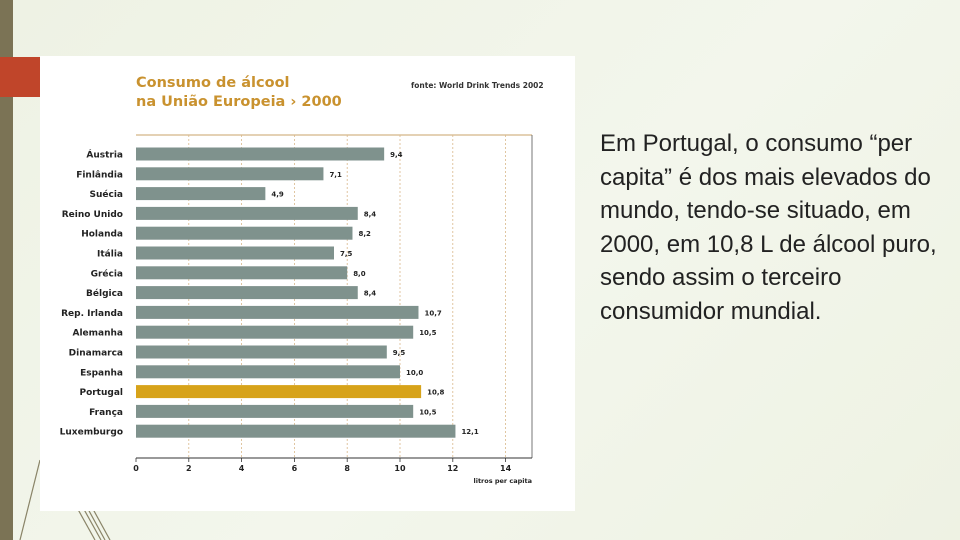 The height and width of the screenshot is (540, 960). I want to click on left-decorative-stripe, so click(6, 270).